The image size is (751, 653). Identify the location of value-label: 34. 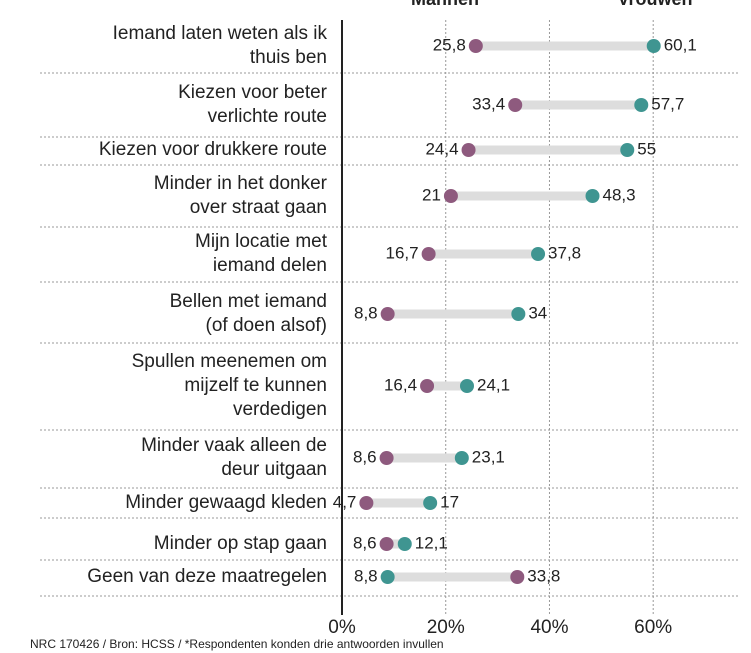
(537, 312).